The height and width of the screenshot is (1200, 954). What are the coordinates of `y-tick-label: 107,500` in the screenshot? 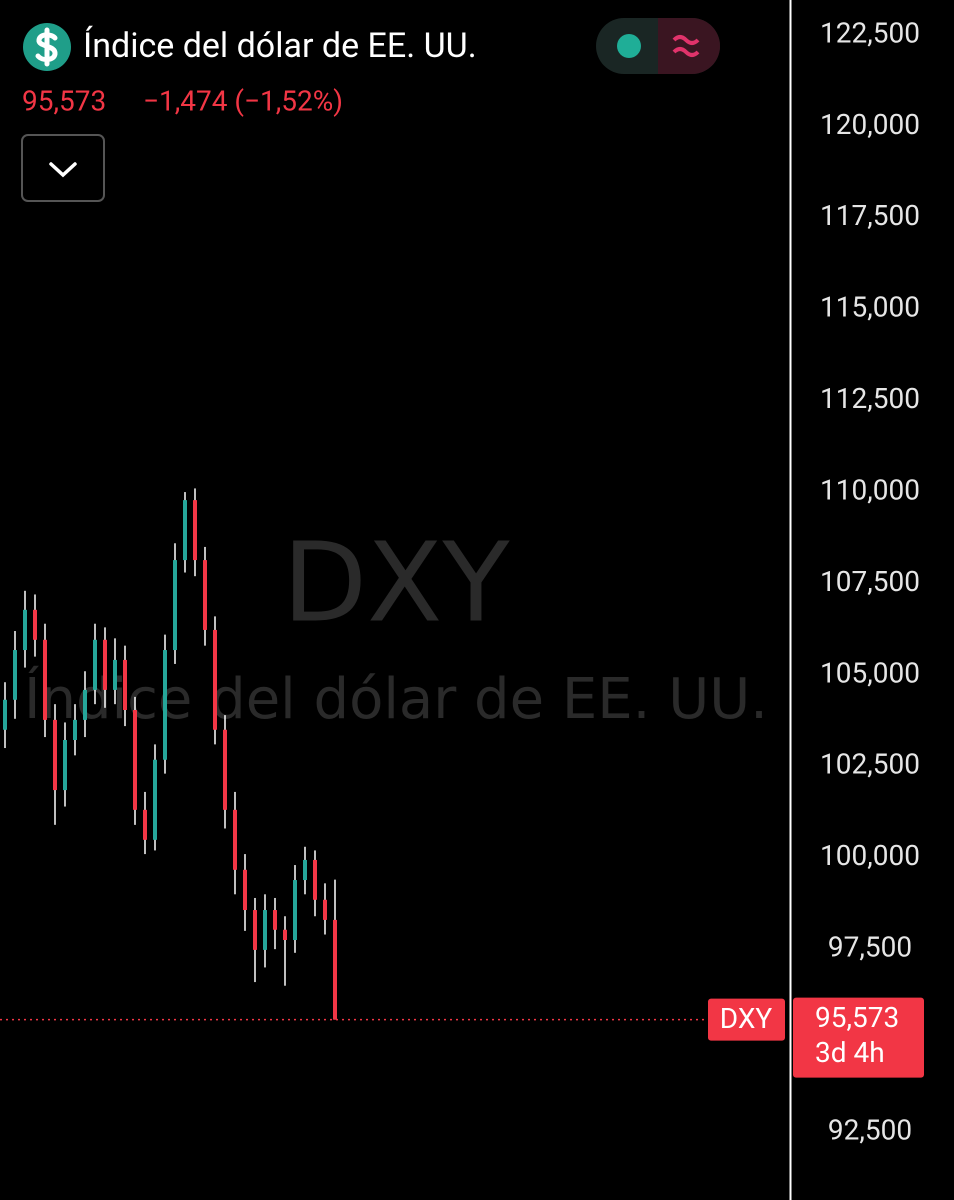 It's located at (870, 581).